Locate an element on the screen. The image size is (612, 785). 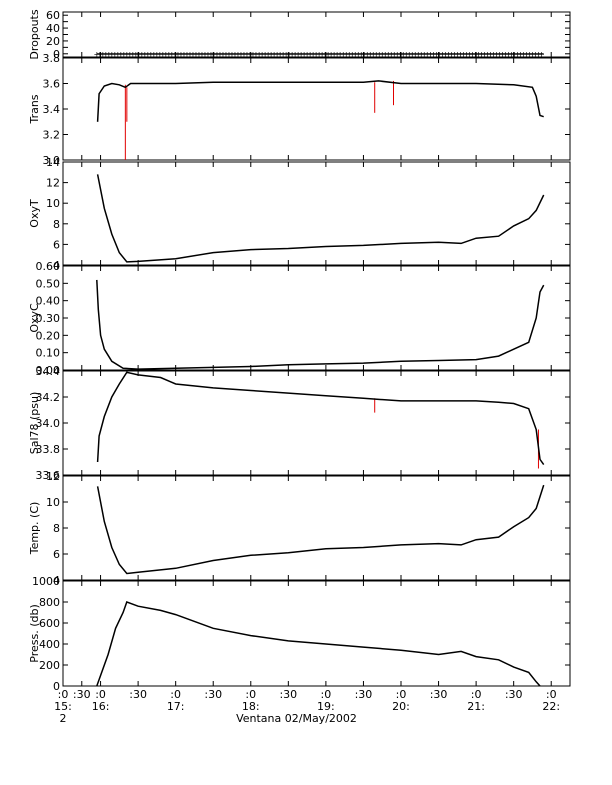
y-axis-label: OxyC is located at coordinates (34, 318).